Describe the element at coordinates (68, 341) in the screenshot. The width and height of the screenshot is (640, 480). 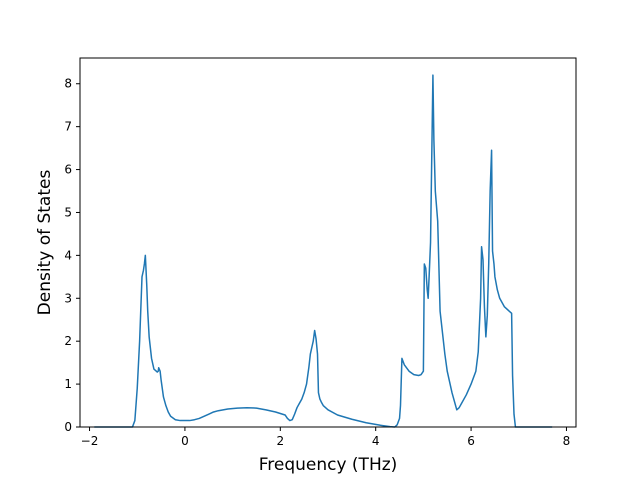
I see `y-tick-label: 2` at that location.